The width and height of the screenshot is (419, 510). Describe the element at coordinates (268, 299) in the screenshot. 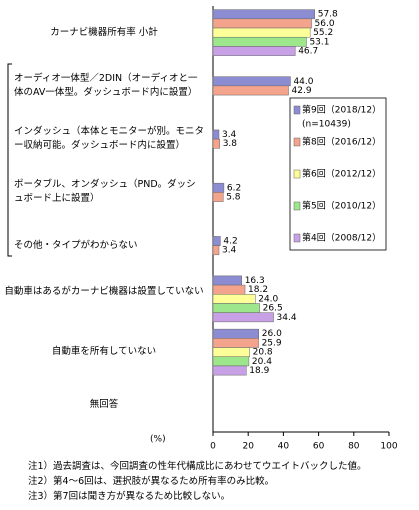

I see `data-label: 24.0` at that location.